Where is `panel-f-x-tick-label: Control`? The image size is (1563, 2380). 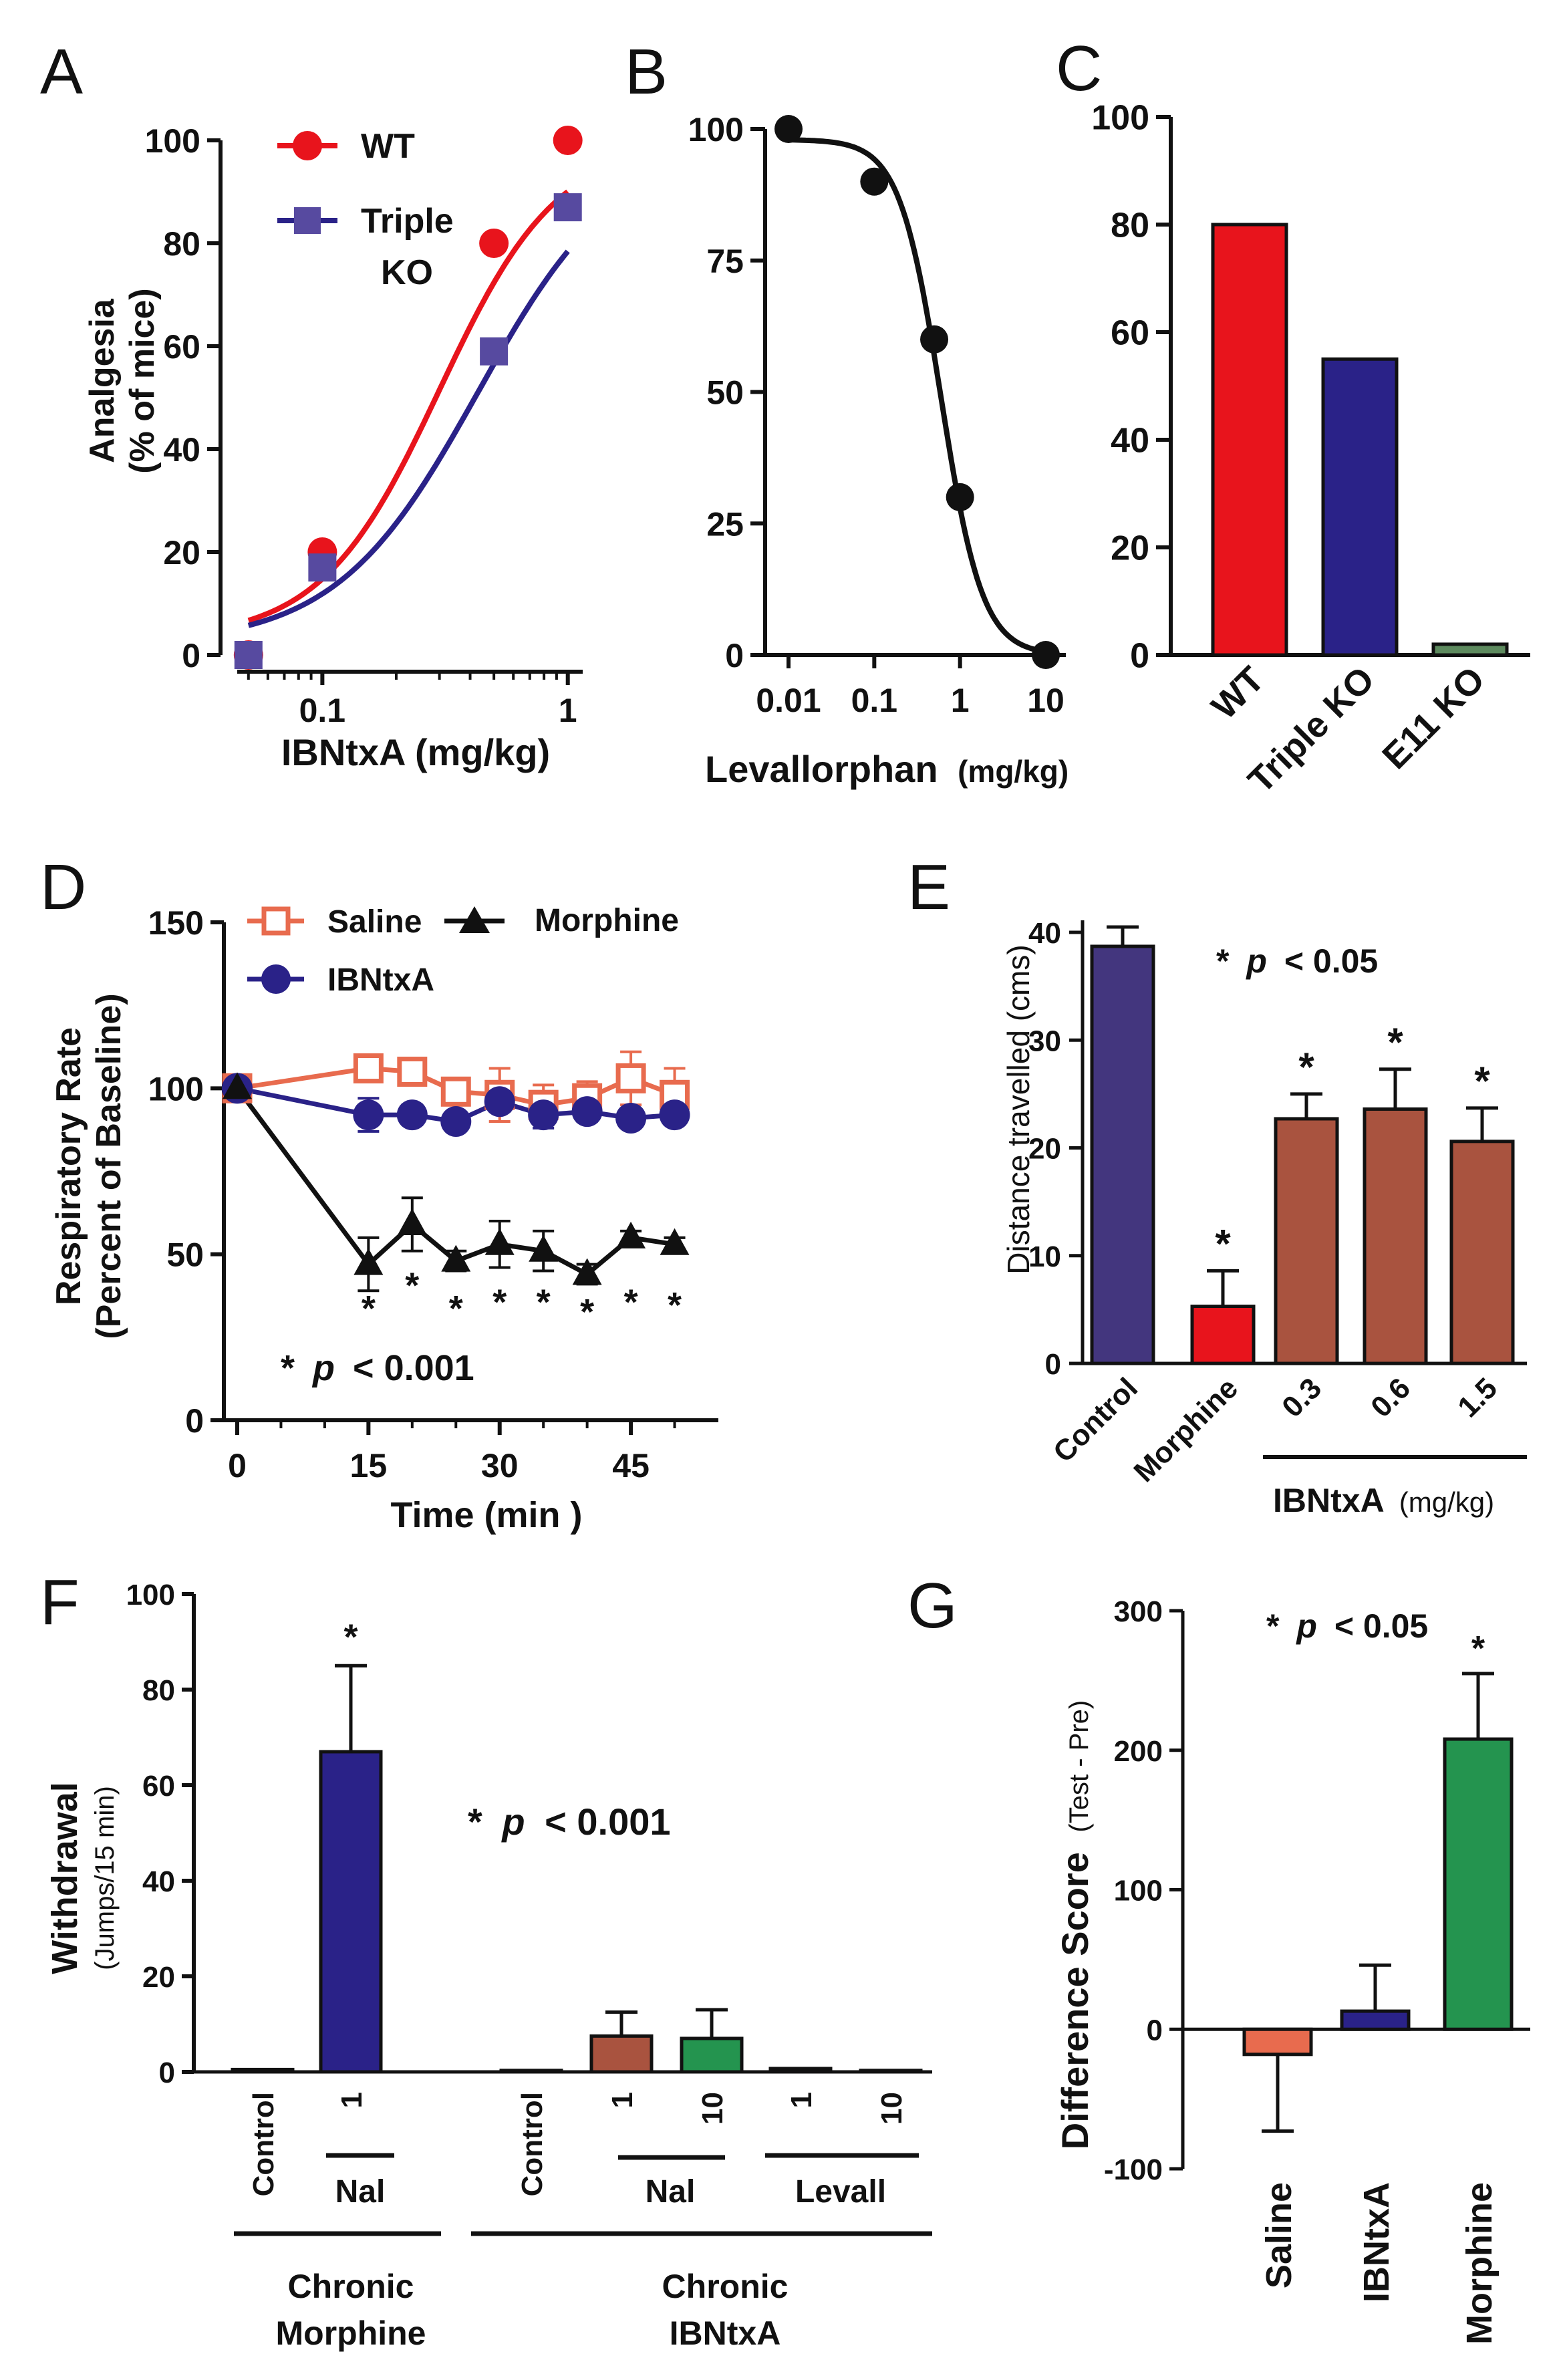
panel-f-x-tick-label: Control is located at coordinates (533, 2144).